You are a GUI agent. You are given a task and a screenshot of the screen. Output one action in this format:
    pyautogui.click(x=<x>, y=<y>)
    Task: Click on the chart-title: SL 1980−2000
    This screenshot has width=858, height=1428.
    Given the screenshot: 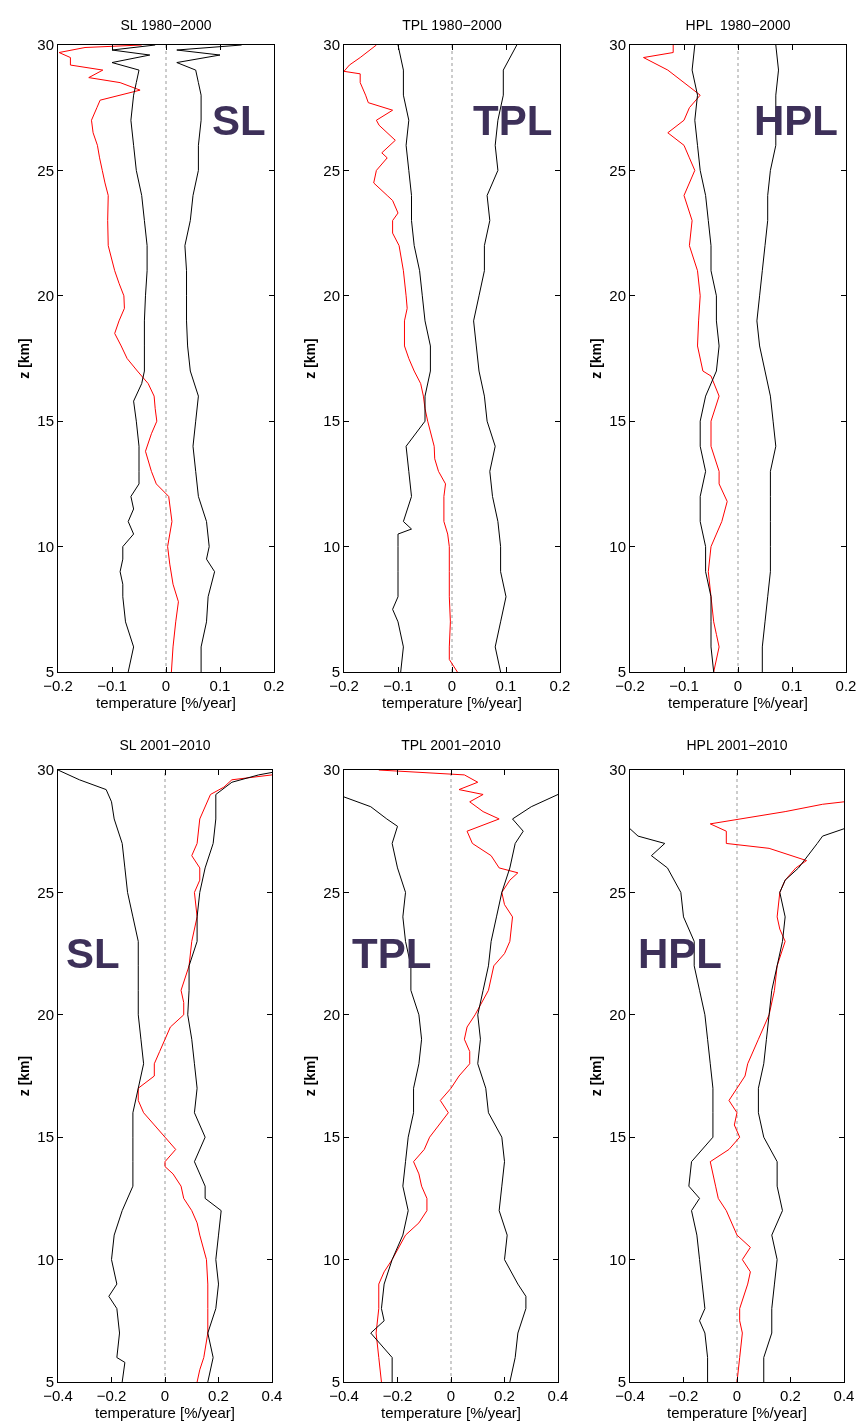 What is the action you would take?
    pyautogui.click(x=166, y=25)
    